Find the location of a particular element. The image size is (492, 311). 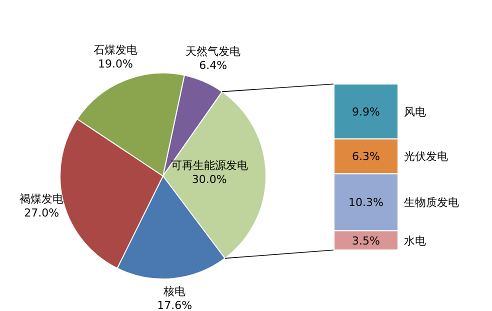

slice-label: 石煤发电 is located at coordinates (116, 50).